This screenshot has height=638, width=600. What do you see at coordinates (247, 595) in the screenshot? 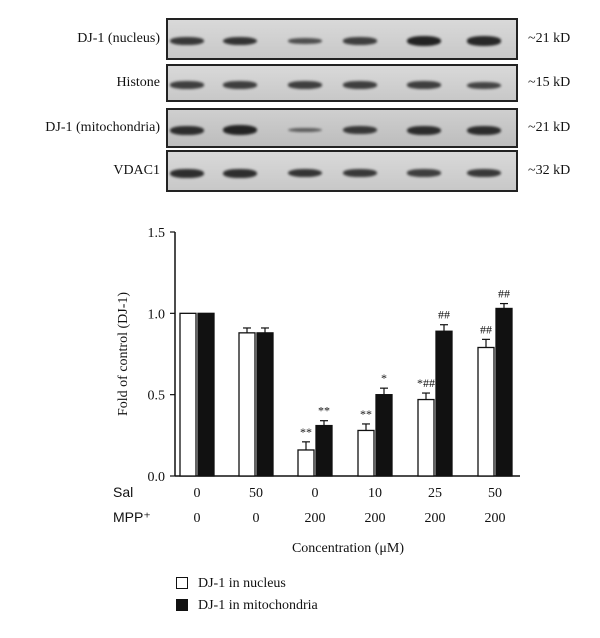
I see `legend: DJ-1 in nucleus DJ-1 in mitochondria` at bounding box center [247, 595].